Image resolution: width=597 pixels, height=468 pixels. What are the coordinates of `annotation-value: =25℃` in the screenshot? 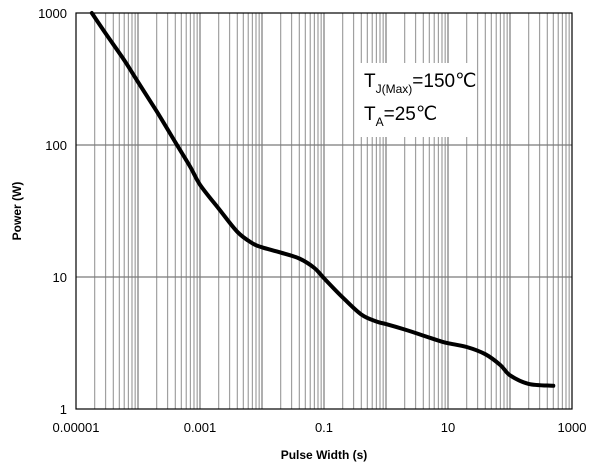 It's located at (411, 114).